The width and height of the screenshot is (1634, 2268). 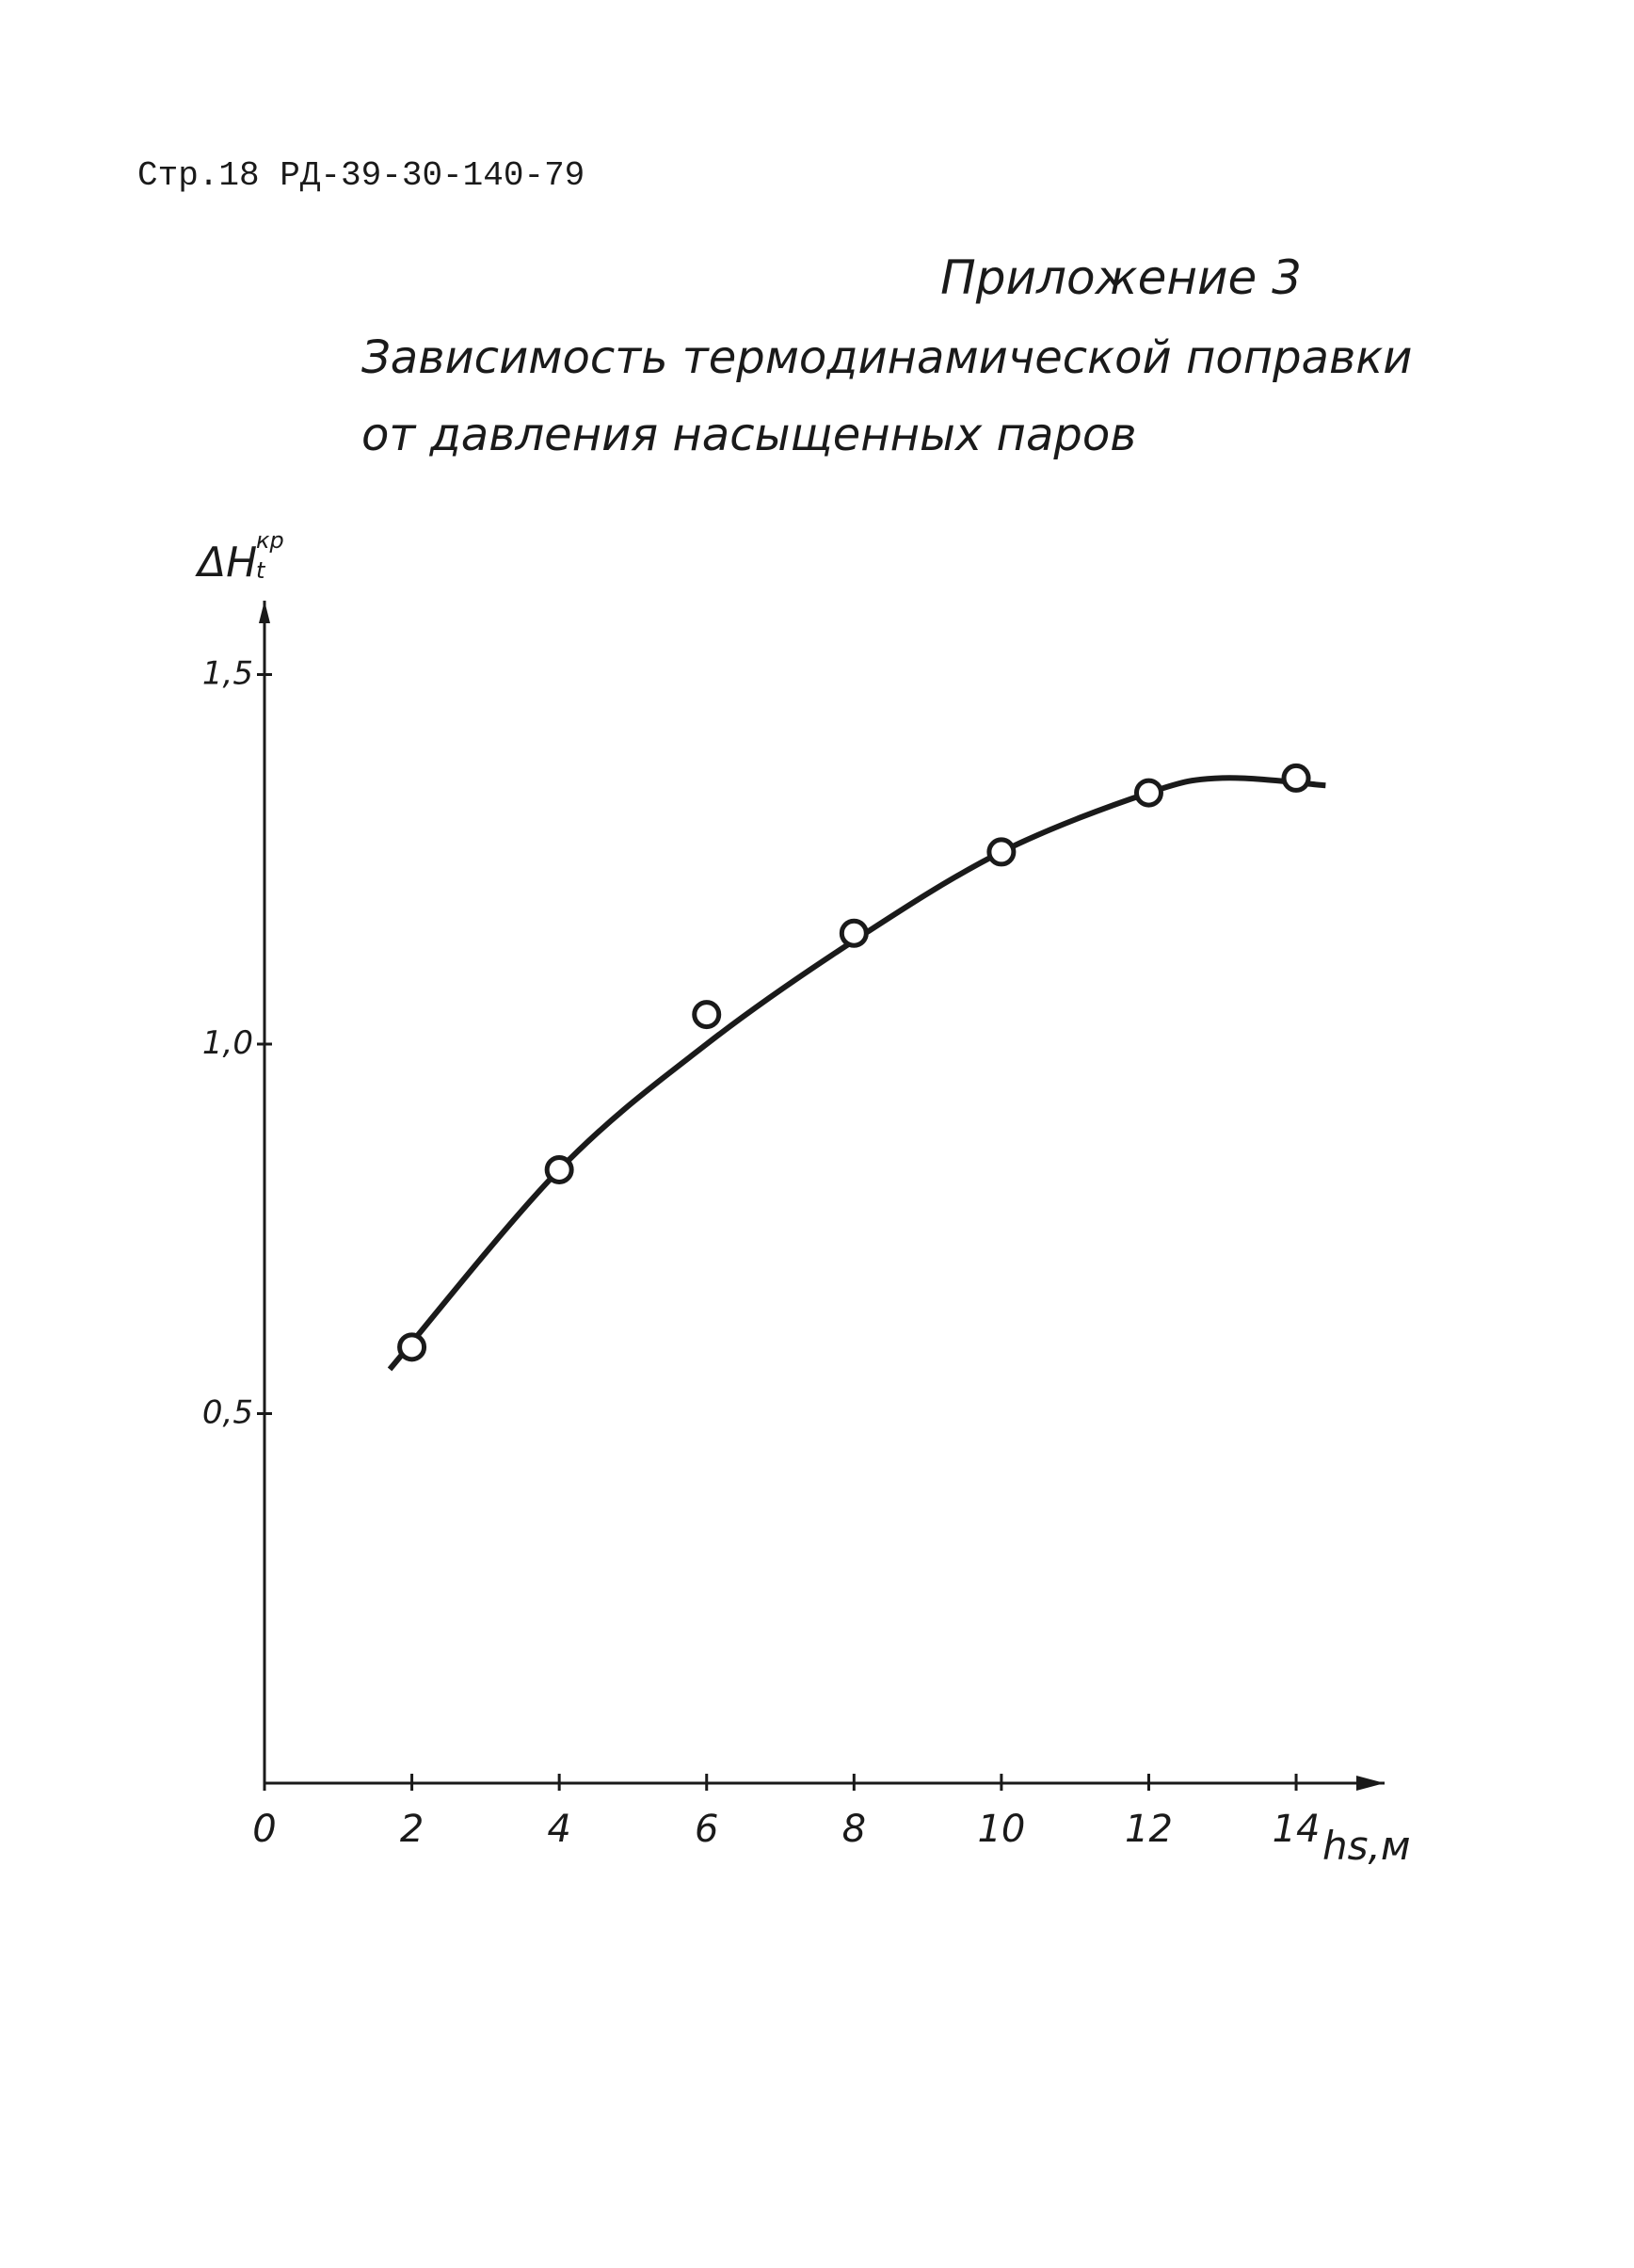 I want to click on x-tick-label: 6, so click(x=706, y=1829).